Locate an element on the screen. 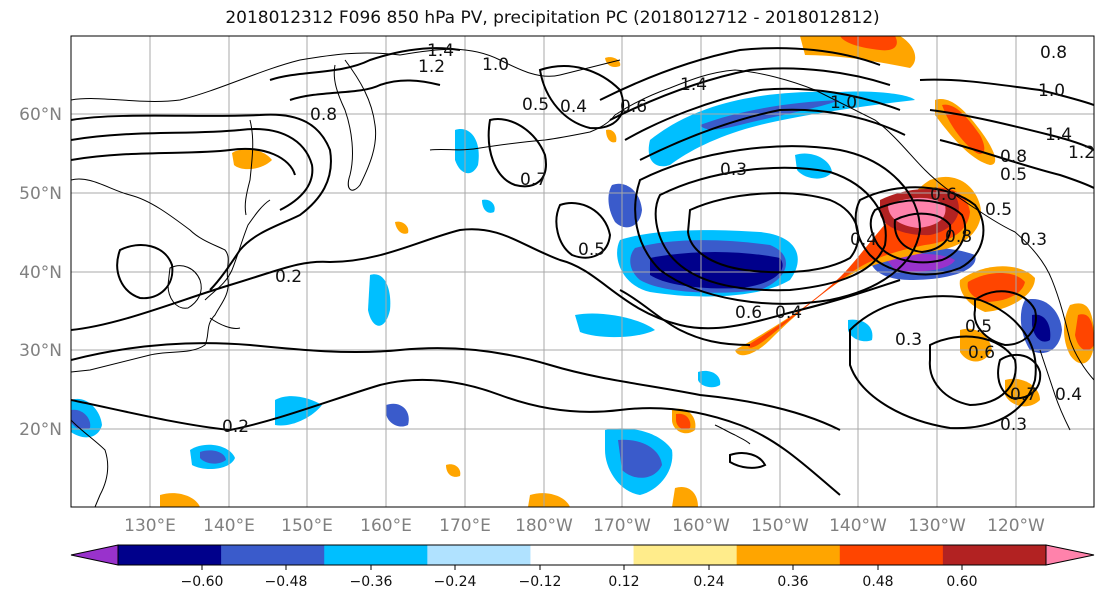 The width and height of the screenshot is (1105, 601). lat-label: 60°N is located at coordinates (40, 115).